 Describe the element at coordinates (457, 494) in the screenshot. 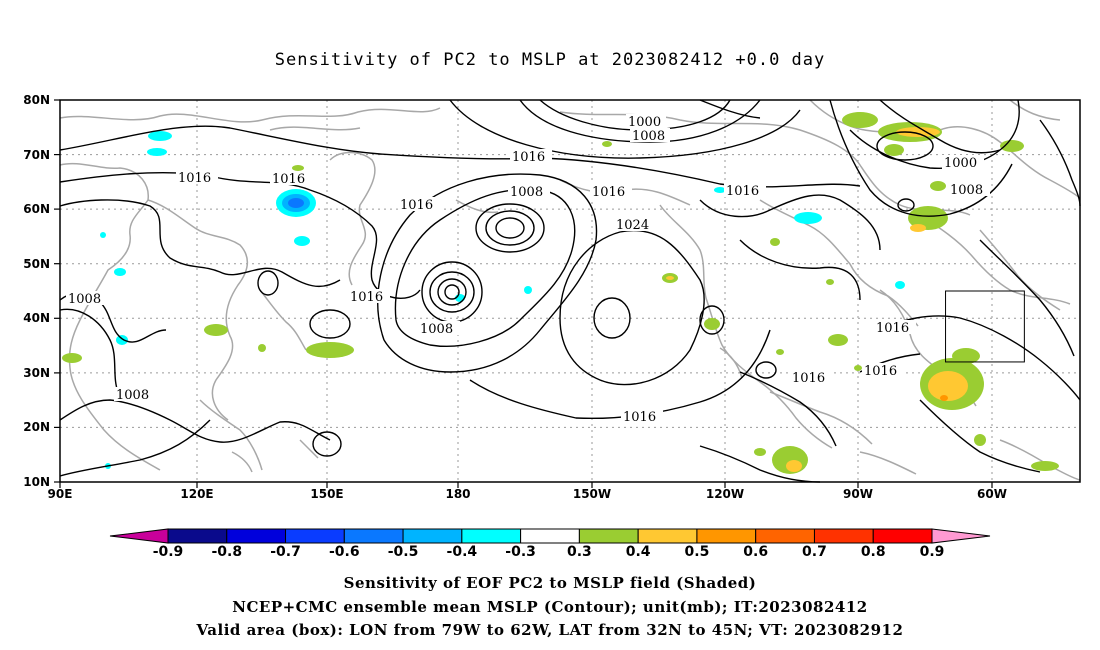

I see `lon-label: 180` at that location.